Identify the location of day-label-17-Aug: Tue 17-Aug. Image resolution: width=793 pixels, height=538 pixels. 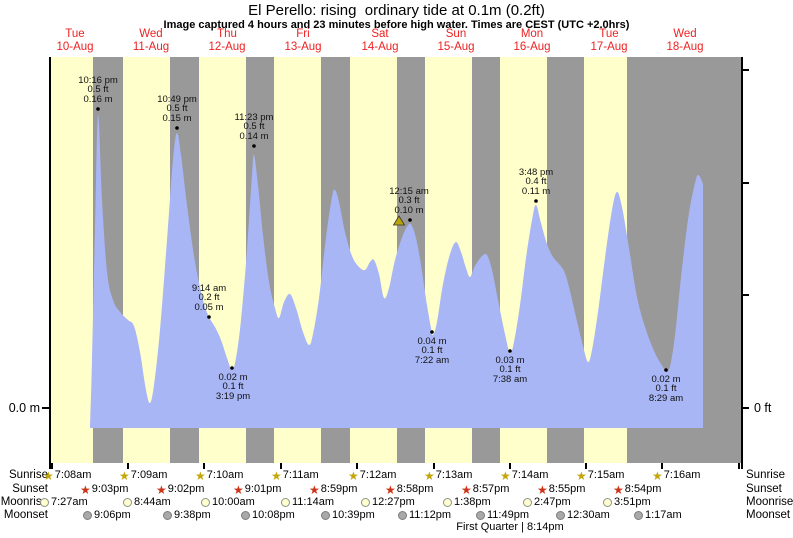
(609, 41).